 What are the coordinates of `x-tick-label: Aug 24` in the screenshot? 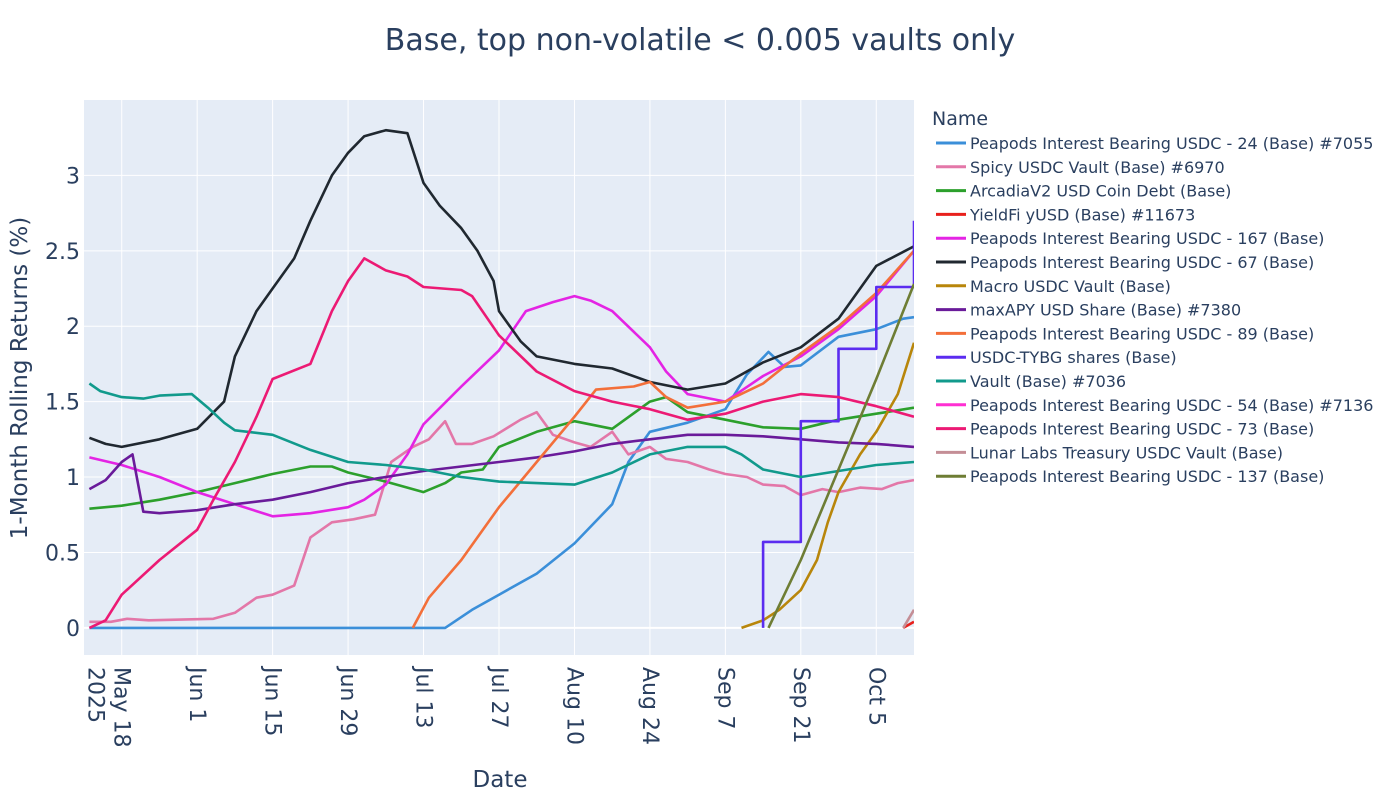 It's located at (649, 706).